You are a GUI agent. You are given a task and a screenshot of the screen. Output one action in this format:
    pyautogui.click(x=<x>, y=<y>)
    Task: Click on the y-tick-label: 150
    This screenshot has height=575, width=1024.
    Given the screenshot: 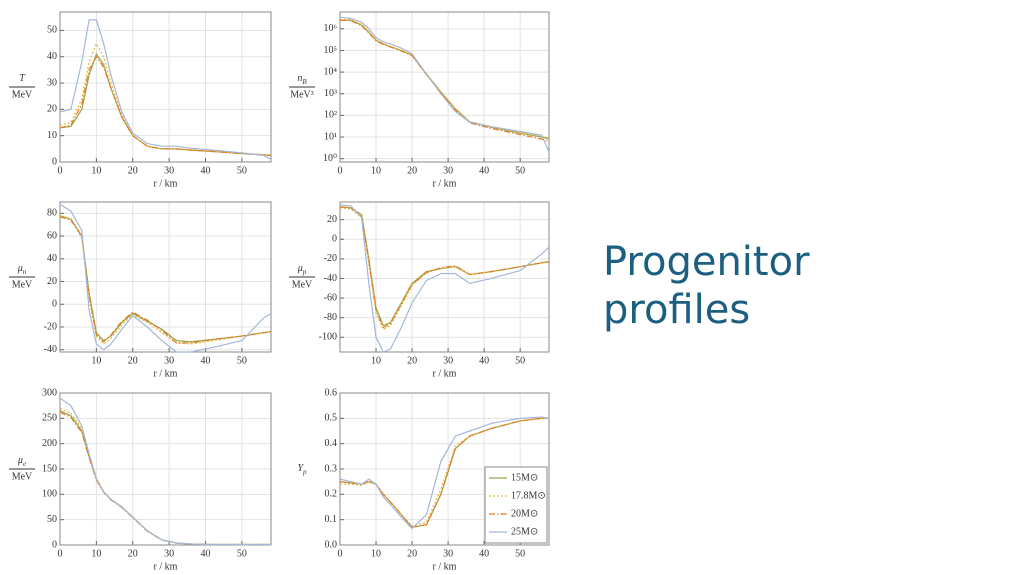 What is the action you would take?
    pyautogui.click(x=49, y=468)
    